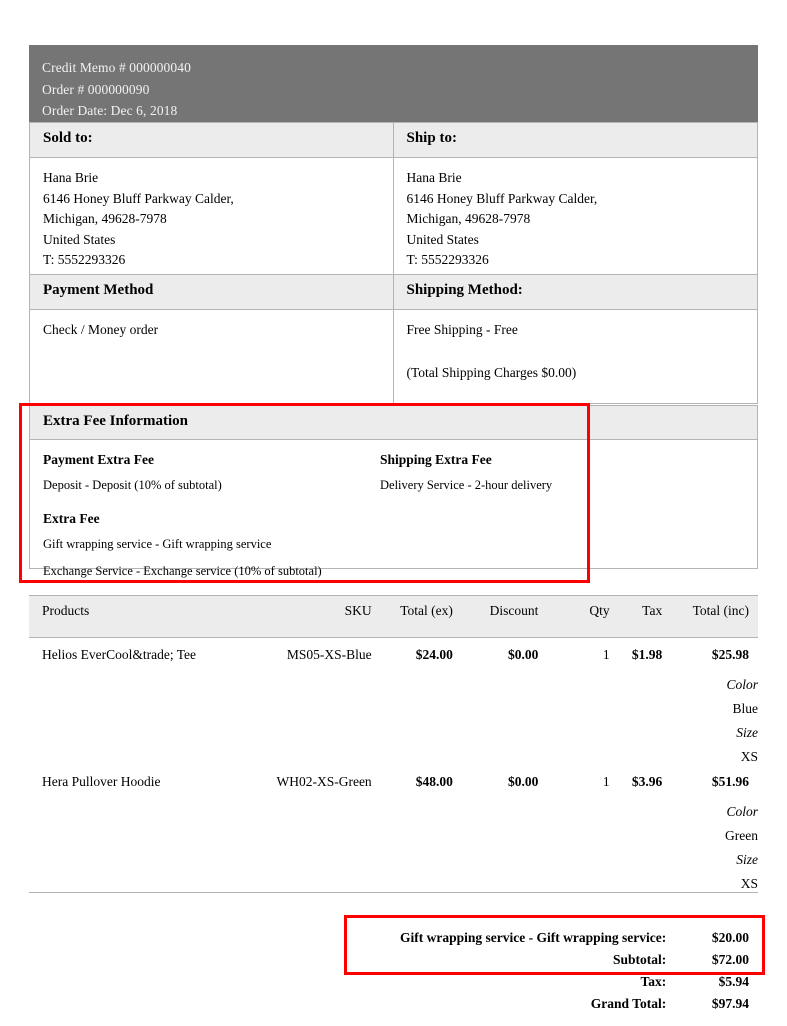 The image size is (787, 1026). Describe the element at coordinates (745, 708) in the screenshot. I see `option-value: Blue` at that location.